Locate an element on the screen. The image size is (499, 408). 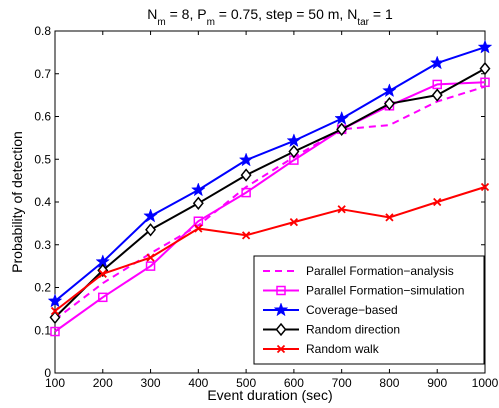
y-tick-label: 0 is located at coordinates (47, 373).